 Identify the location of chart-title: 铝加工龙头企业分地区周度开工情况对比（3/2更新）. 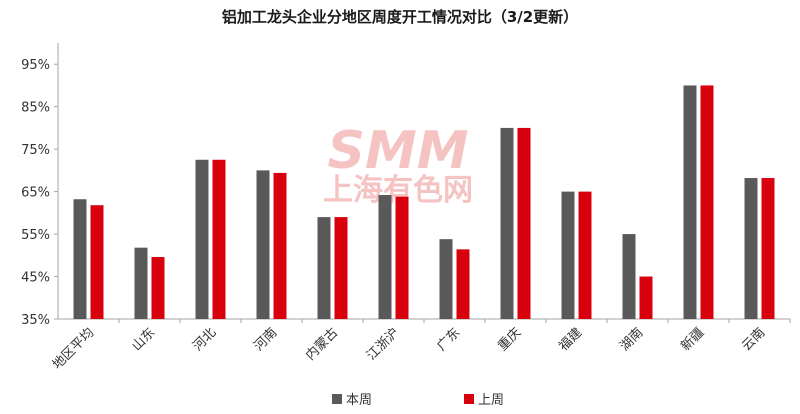
(400, 17).